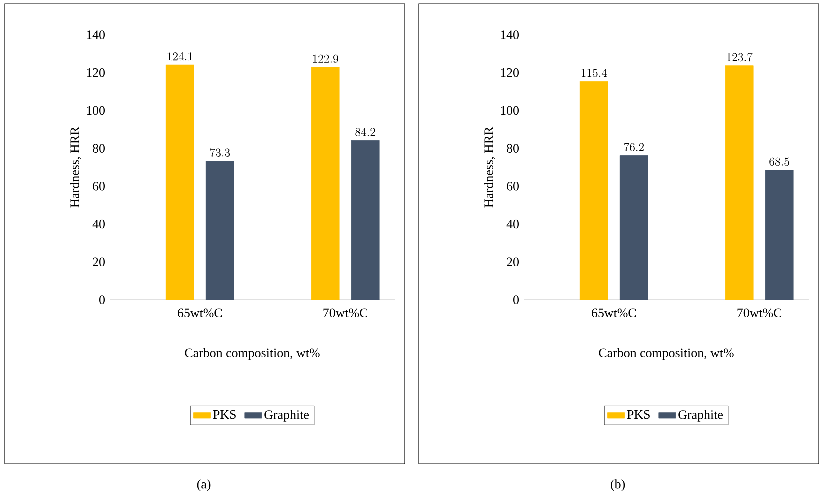 This screenshot has height=501, width=828. I want to click on text: (a), so click(204, 486).